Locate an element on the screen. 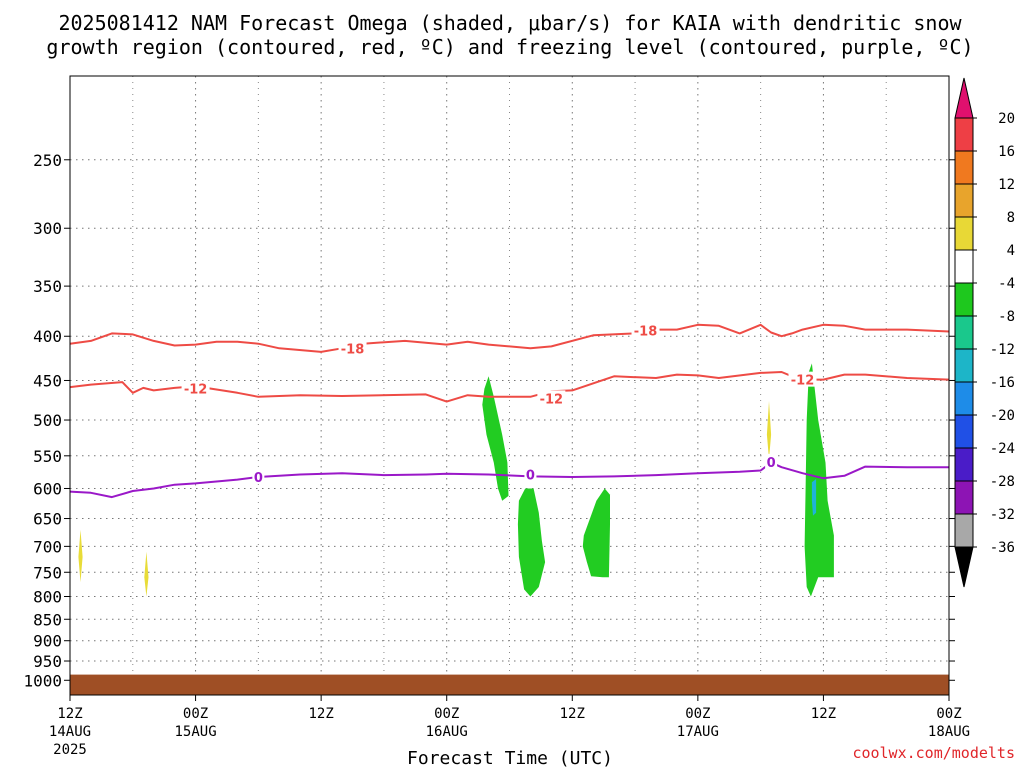 The image size is (1024, 768). contour-label-0-1: 0 is located at coordinates (530, 475).